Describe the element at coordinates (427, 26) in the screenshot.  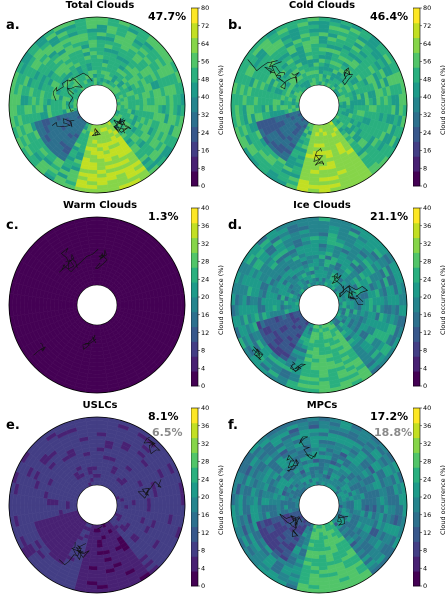
I see `colorbar-tick: 72` at that location.